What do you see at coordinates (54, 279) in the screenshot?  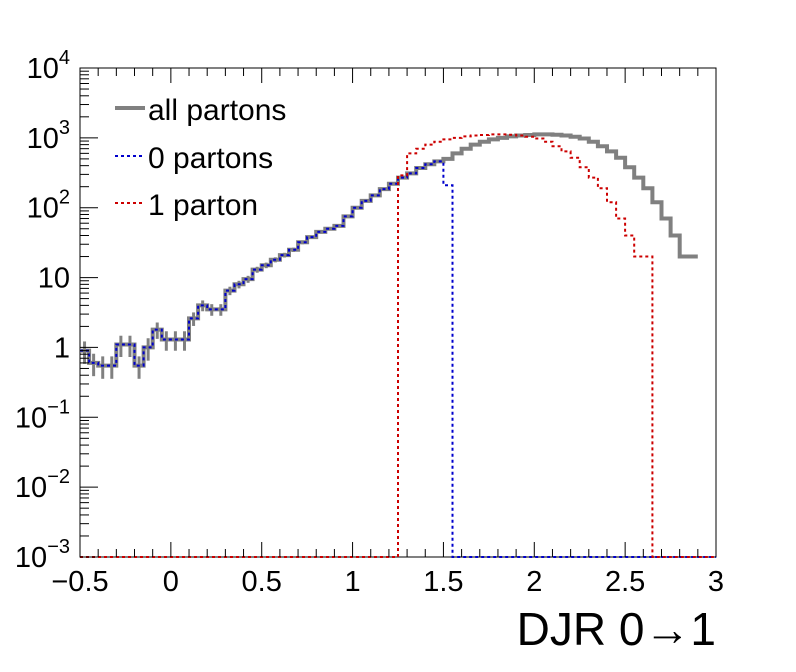 I see `y-tick-label: 10` at bounding box center [54, 279].